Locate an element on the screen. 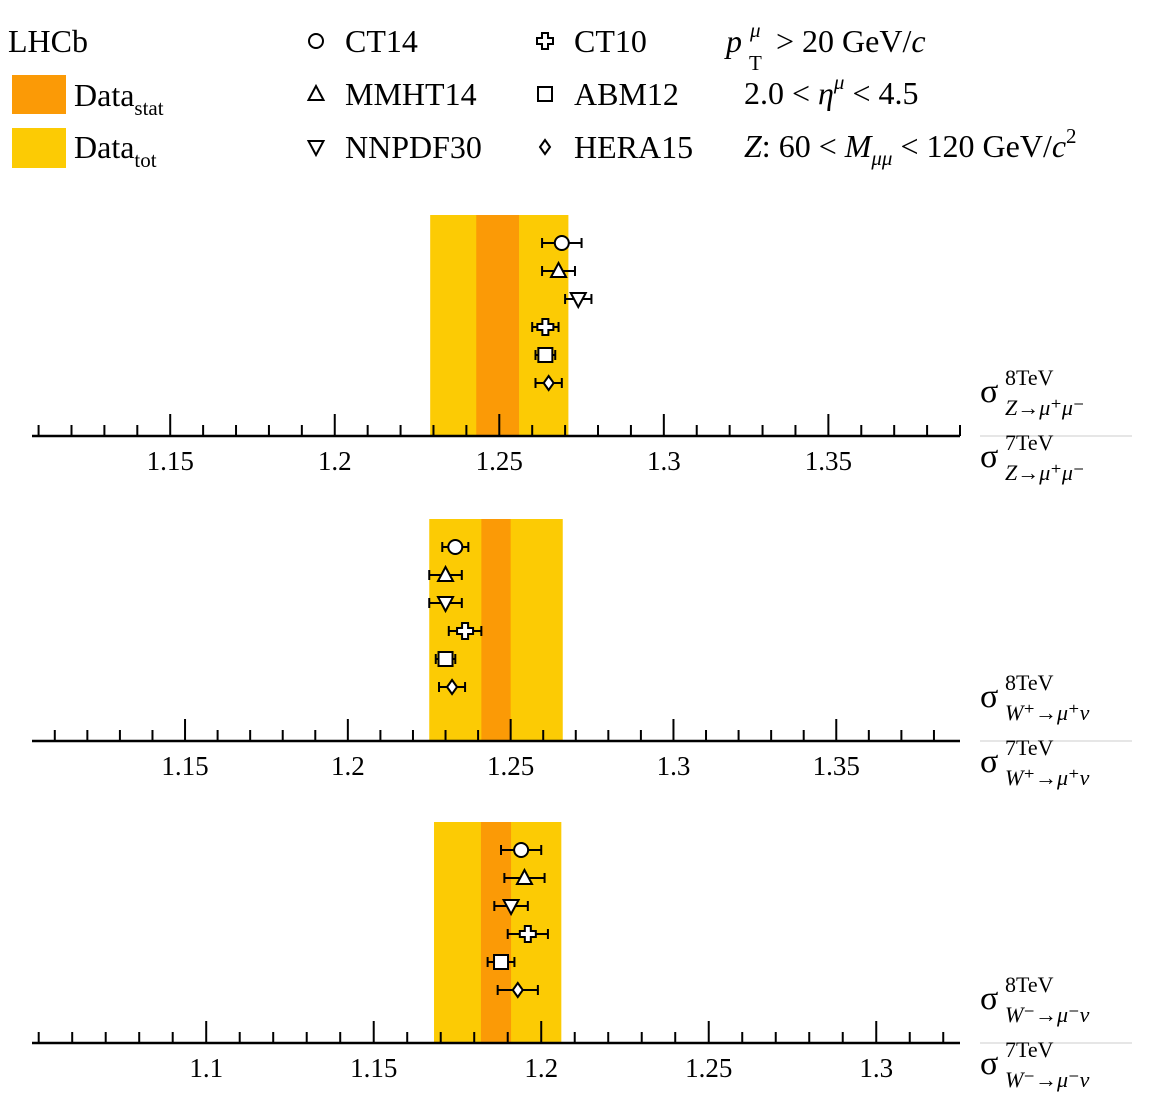  marker-legend-nnpdf30 is located at coordinates (316, 149).